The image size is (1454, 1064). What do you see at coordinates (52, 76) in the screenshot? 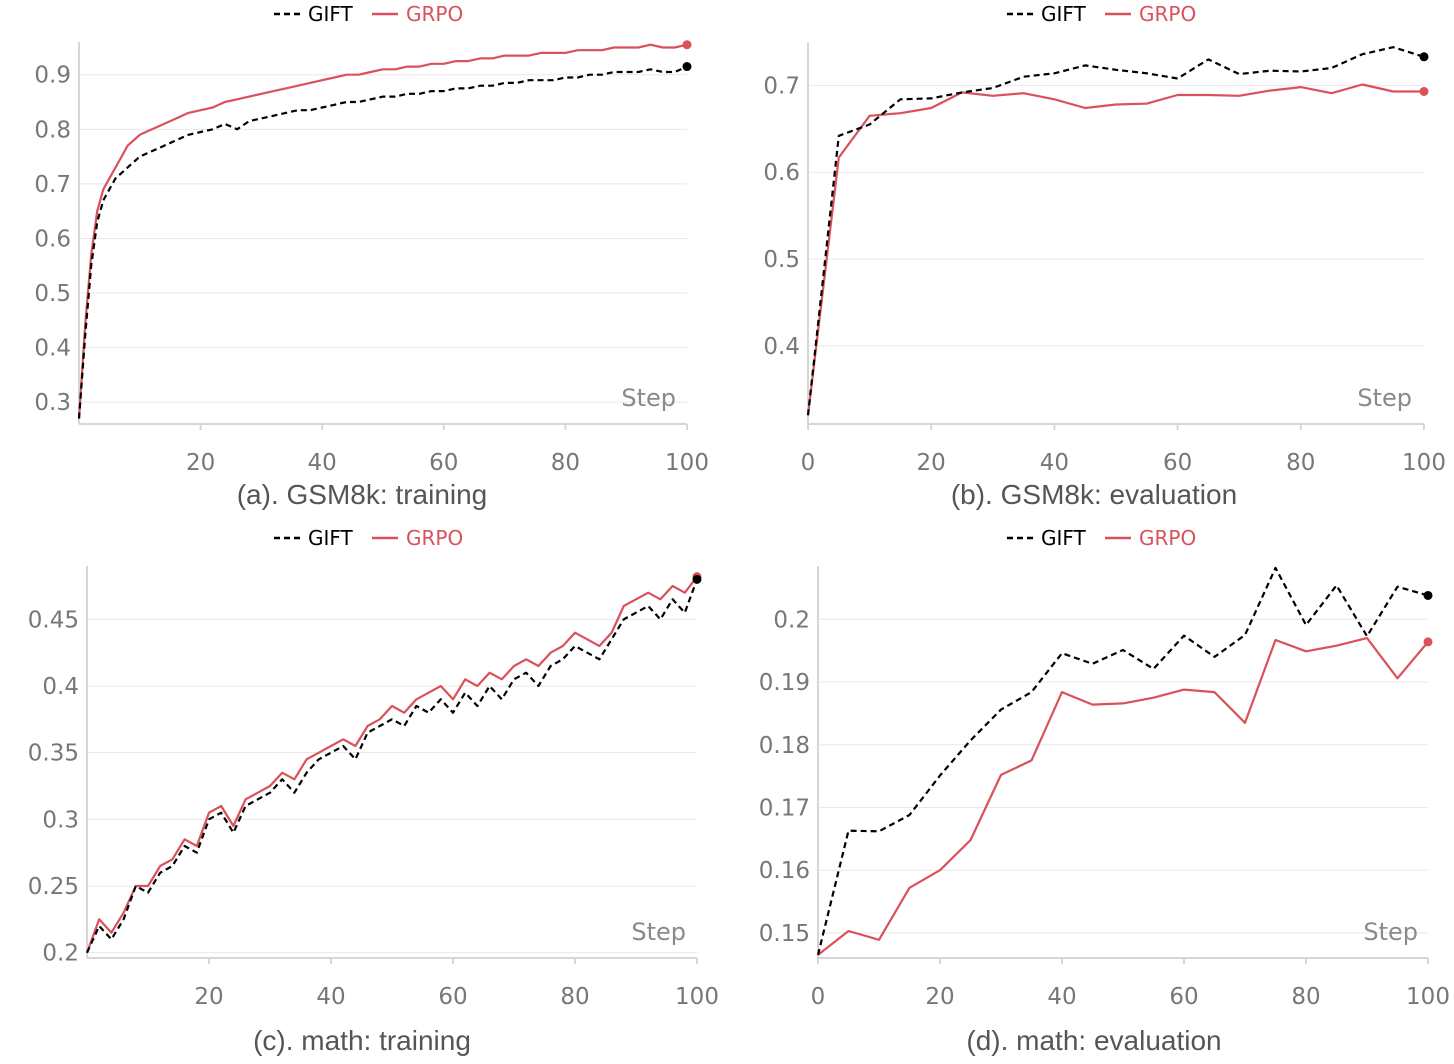
I see `y-tick-label: 0.9` at bounding box center [52, 76].